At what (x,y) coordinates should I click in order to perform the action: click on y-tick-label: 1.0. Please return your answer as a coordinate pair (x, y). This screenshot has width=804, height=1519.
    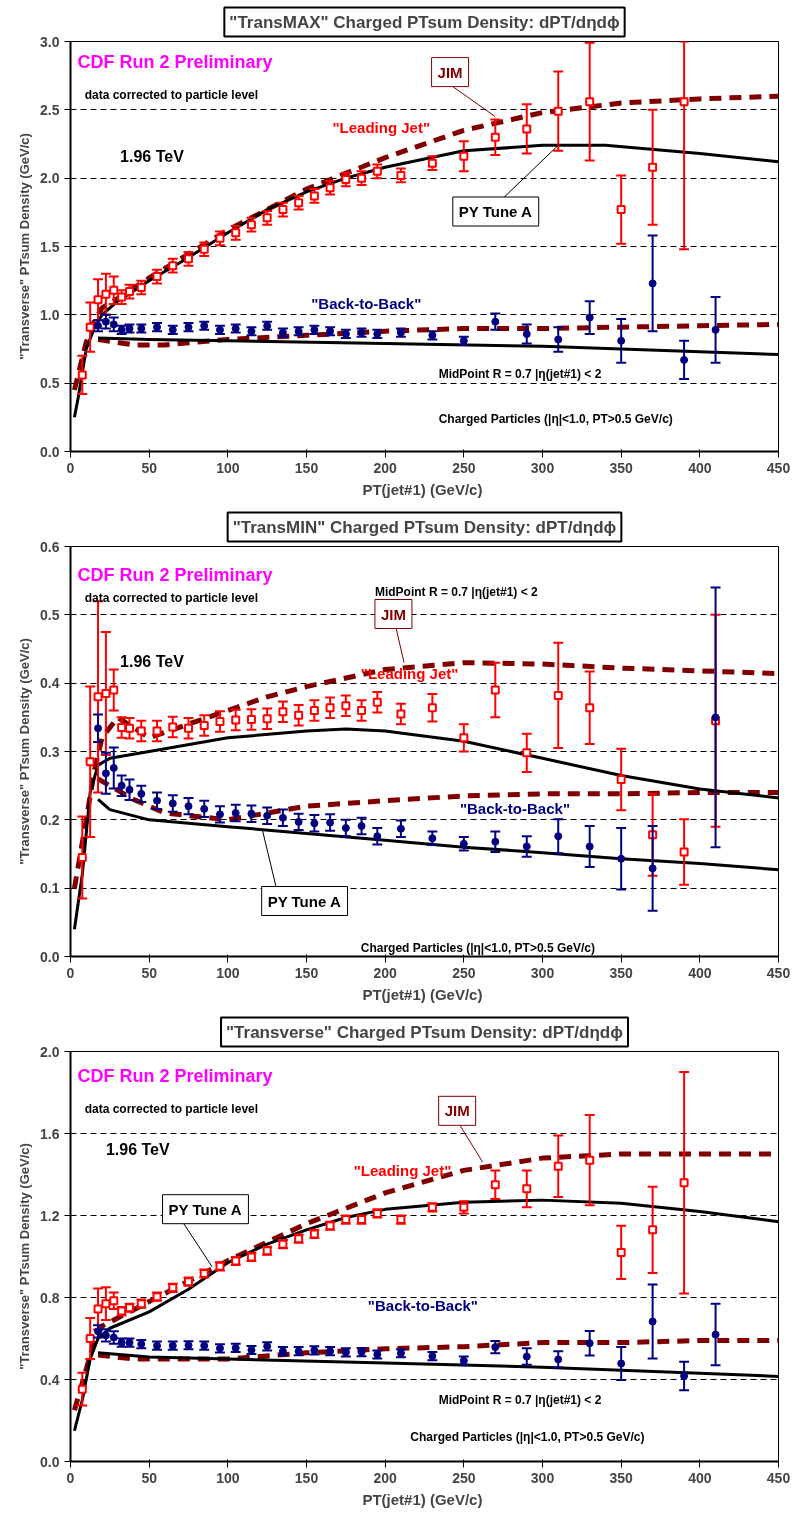
    Looking at the image, I should click on (50, 314).